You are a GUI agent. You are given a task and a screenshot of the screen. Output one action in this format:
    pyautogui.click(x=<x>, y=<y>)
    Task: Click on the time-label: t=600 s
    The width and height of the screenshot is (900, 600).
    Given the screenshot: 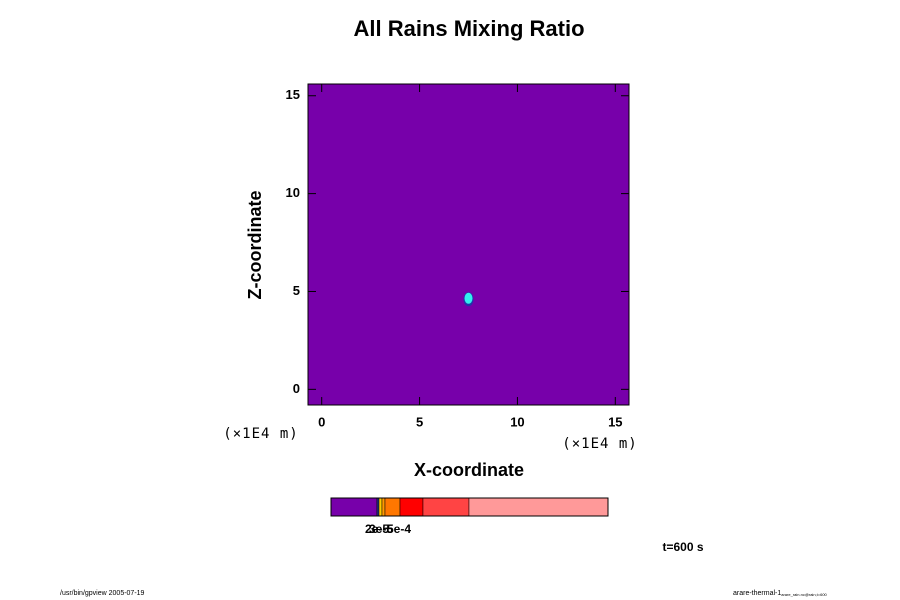 What is the action you would take?
    pyautogui.click(x=682, y=547)
    